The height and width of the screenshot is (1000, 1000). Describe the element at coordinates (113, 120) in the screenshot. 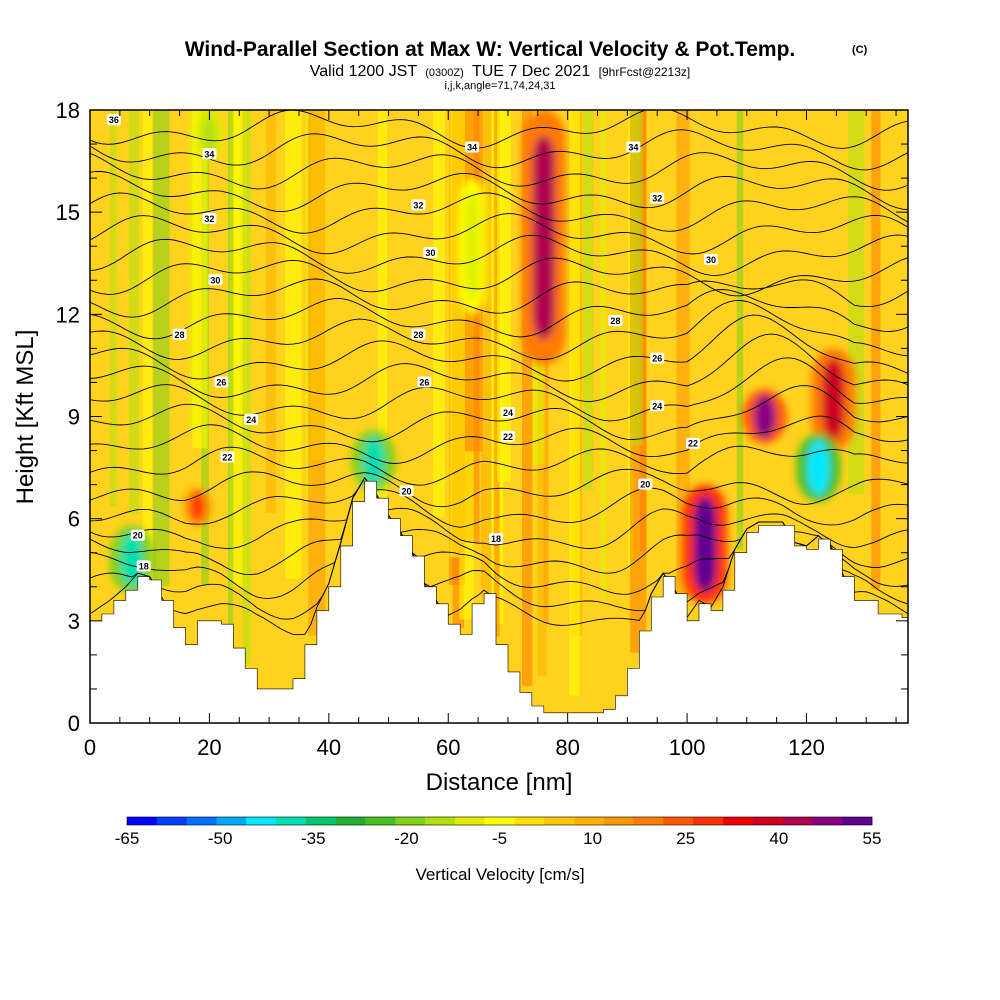

I see `theta-contour-label: 36` at that location.